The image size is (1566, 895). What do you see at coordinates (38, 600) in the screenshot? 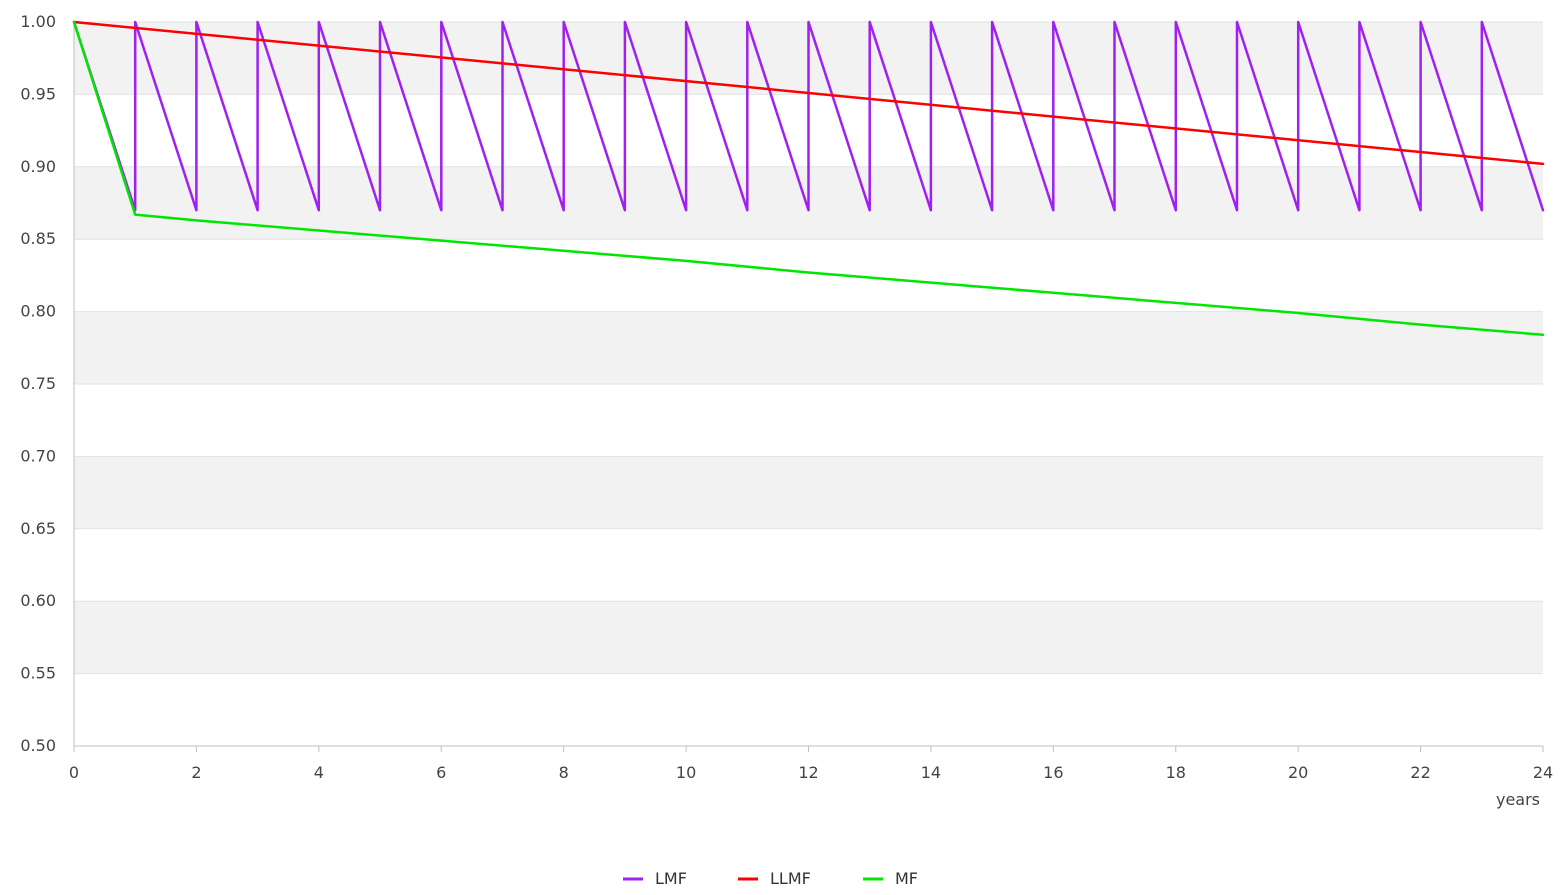
I see `y-tick-label: 0.60` at bounding box center [38, 600].